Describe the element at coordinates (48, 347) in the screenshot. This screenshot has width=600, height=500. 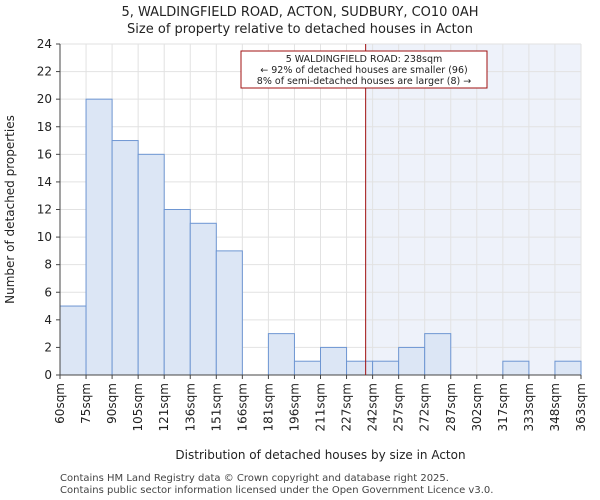
I see `y-tick-label: 2` at that location.